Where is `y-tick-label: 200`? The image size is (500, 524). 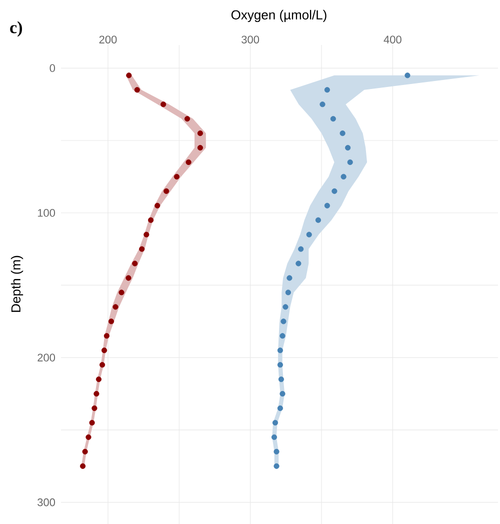 y-tick-label: 200 is located at coordinates (47, 358).